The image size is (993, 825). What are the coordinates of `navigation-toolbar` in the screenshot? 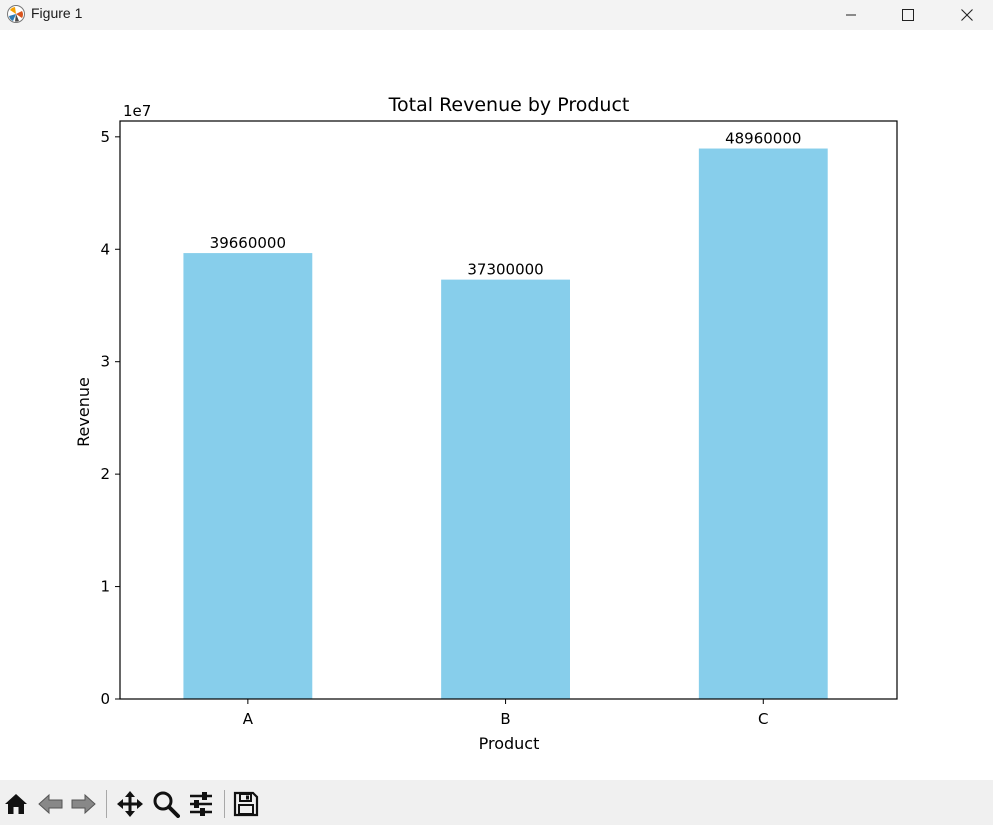 It's located at (496, 802).